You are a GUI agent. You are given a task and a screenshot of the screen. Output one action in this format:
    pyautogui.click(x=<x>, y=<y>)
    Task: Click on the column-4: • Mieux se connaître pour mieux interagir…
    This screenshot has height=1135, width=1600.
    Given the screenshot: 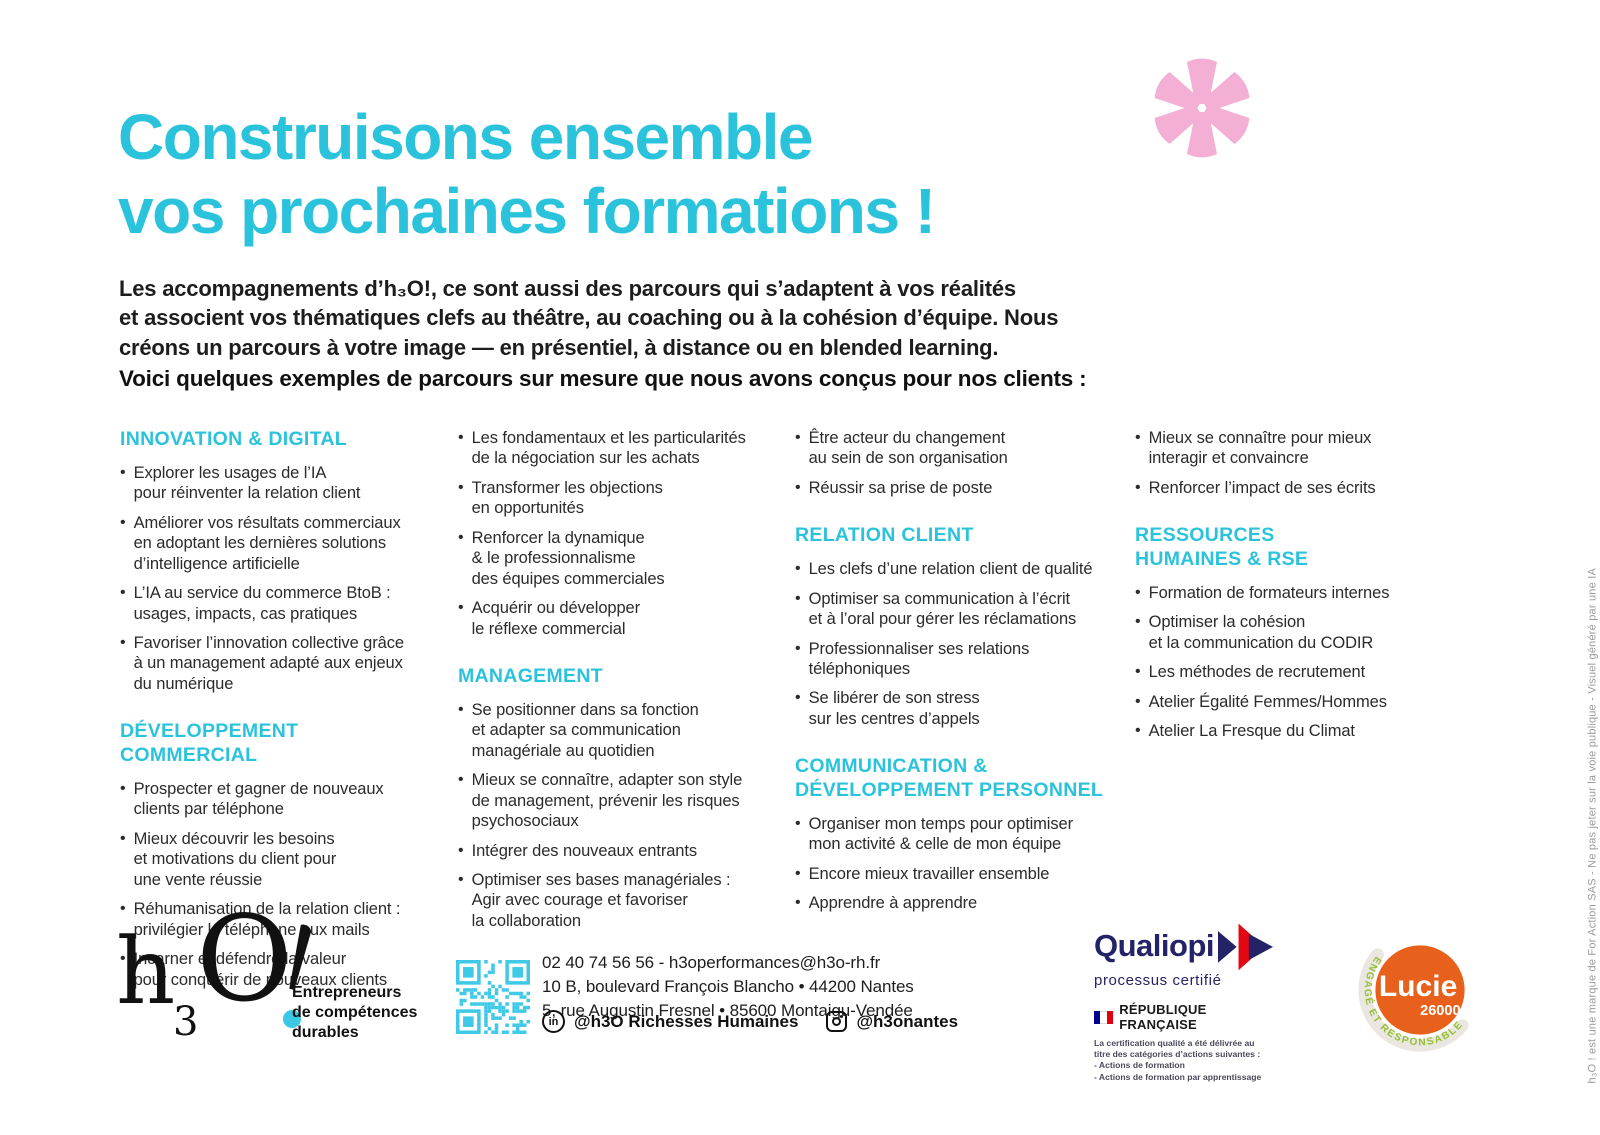 What is the action you would take?
    pyautogui.click(x=1297, y=713)
    